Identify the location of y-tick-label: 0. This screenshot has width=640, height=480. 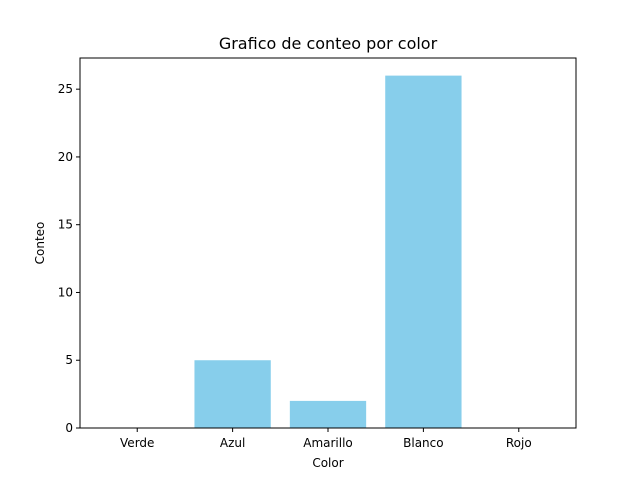
(69, 428).